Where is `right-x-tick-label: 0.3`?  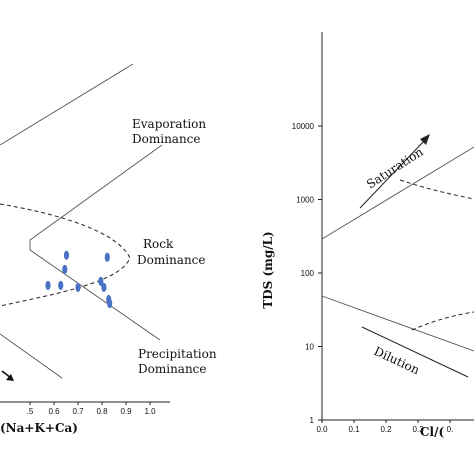
right-x-tick-label: 0.3 is located at coordinates (418, 429).